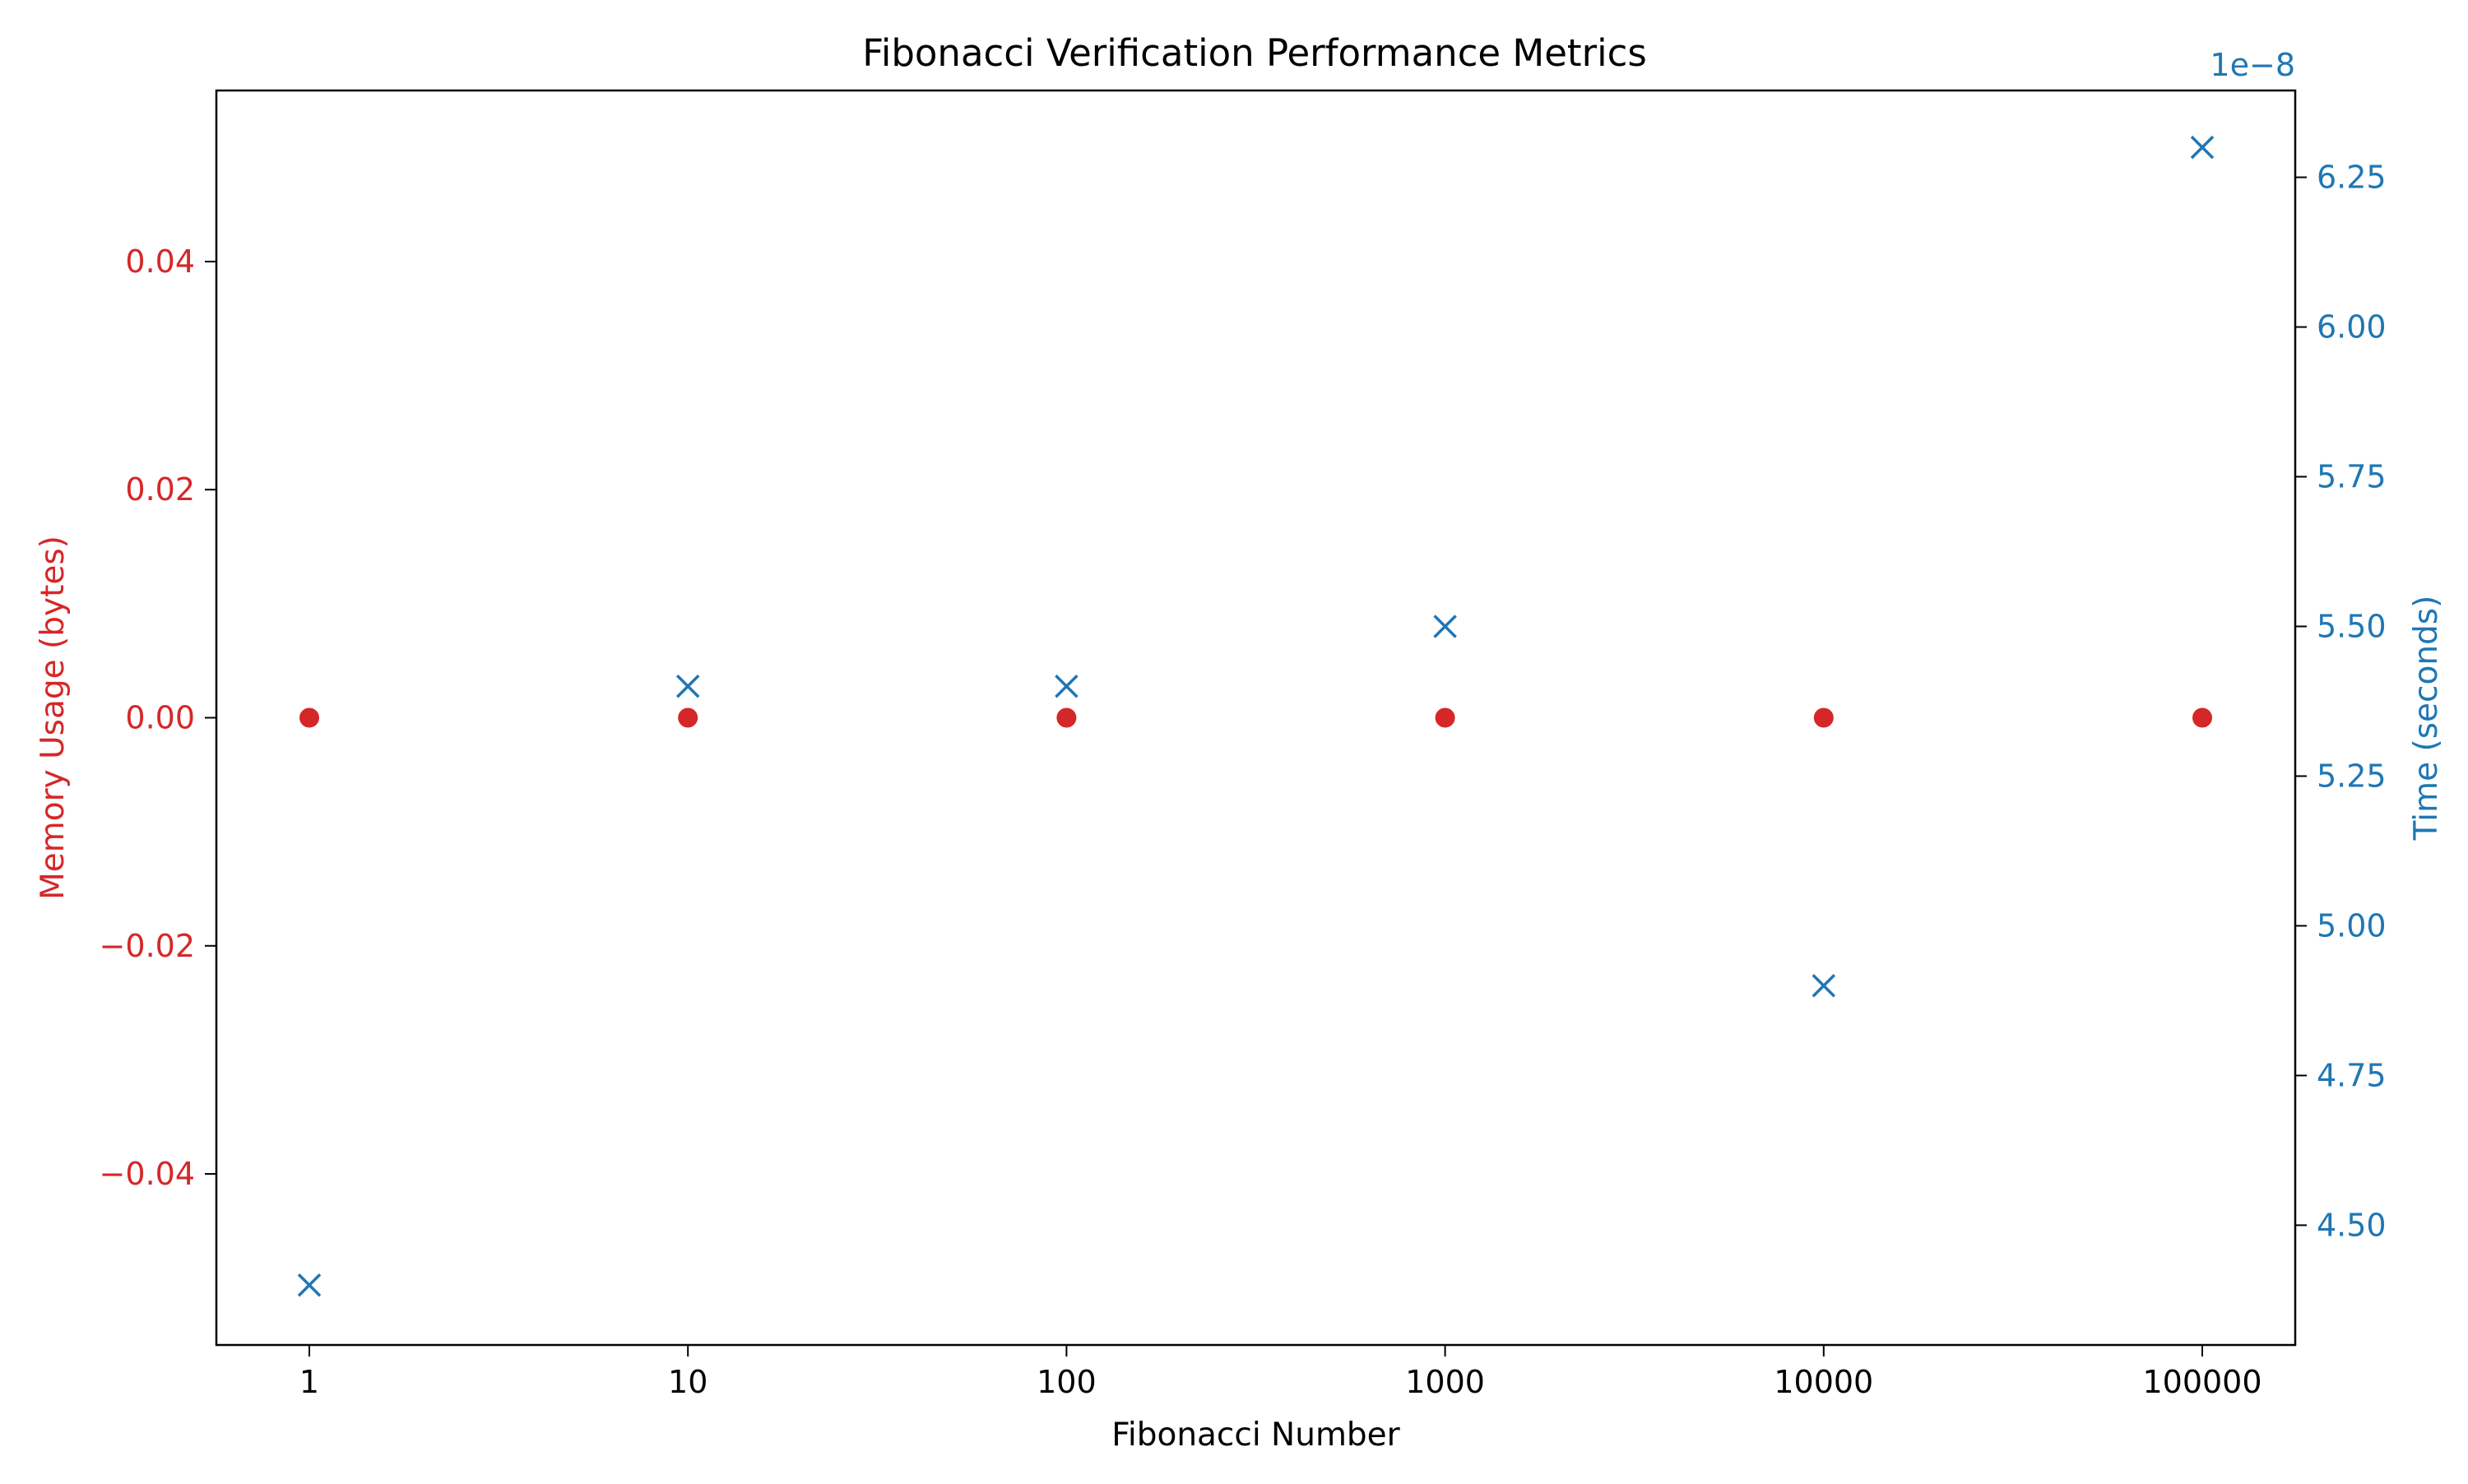 Image resolution: width=2468 pixels, height=1484 pixels. What do you see at coordinates (1067, 1382) in the screenshot?
I see `x-tick-label: 100` at bounding box center [1067, 1382].